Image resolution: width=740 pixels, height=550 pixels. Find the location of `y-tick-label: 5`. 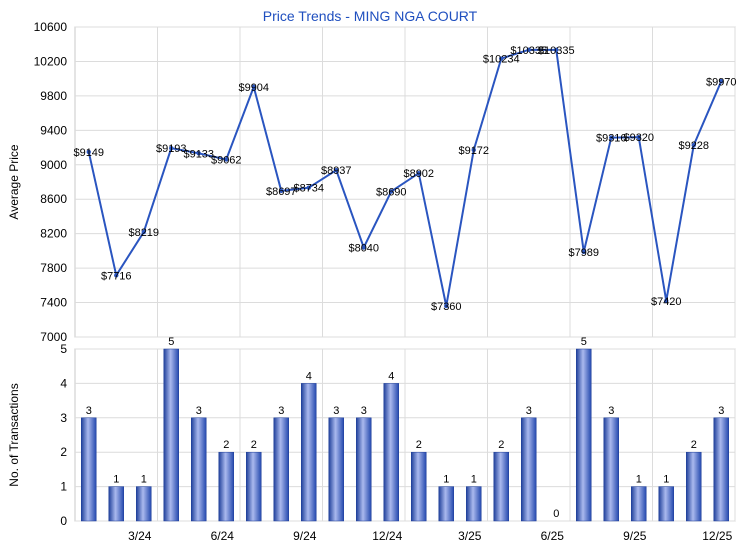

y-tick-label: 5 is located at coordinates (63, 349).